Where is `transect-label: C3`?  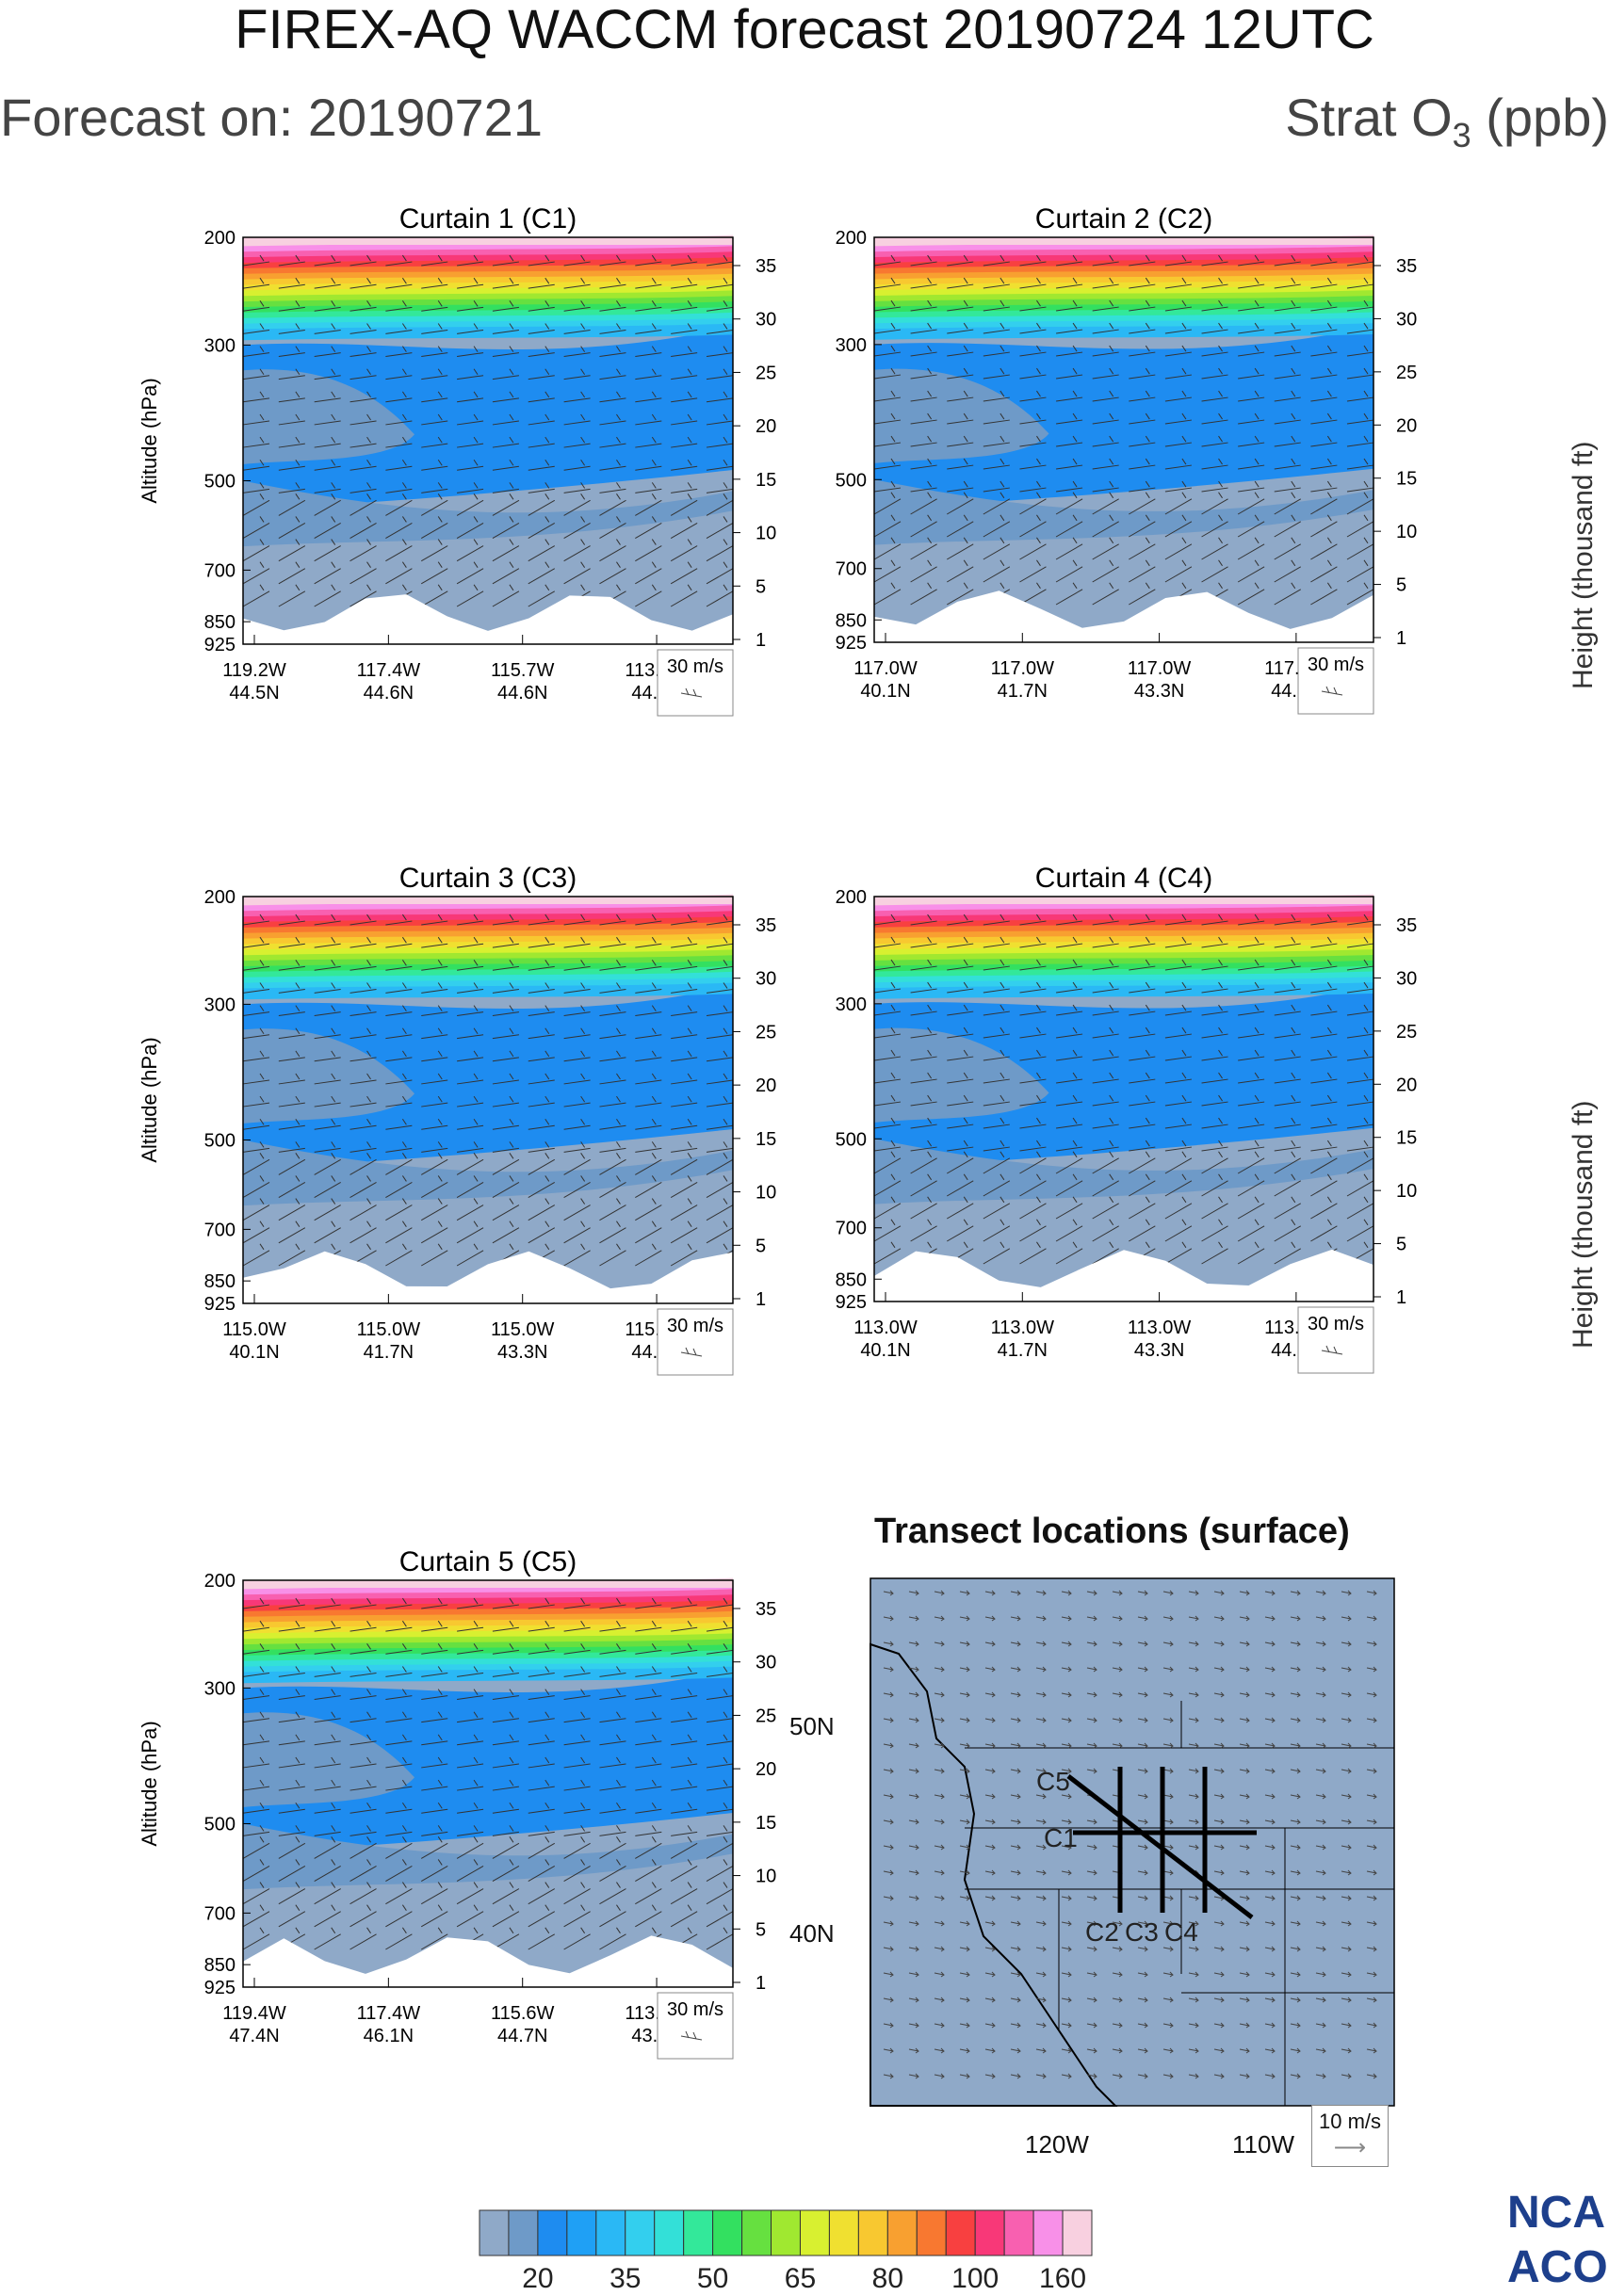
transect-label: C3 is located at coordinates (1142, 1932).